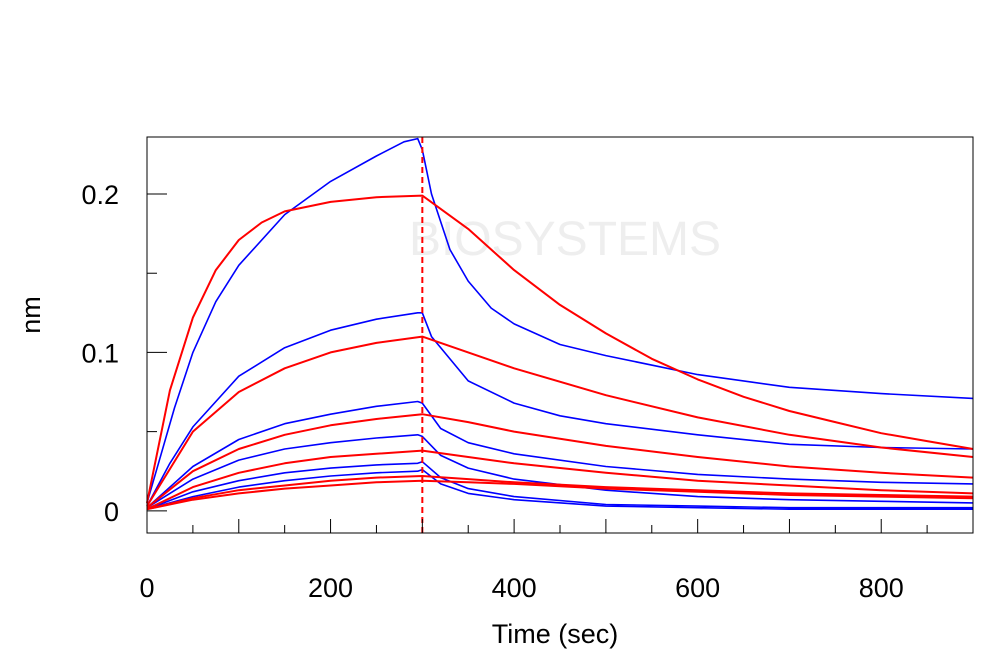  Describe the element at coordinates (100, 353) in the screenshot. I see `y-tick-label: 0.1` at that location.